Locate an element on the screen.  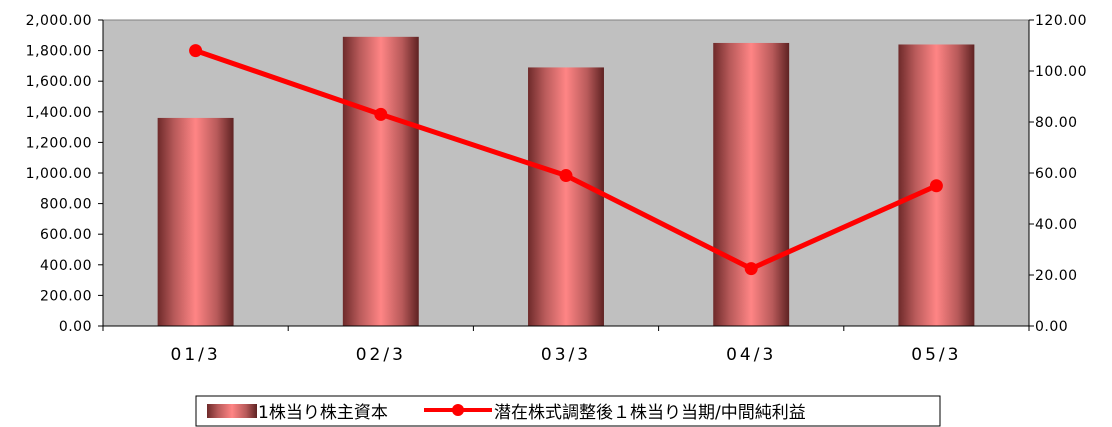
legend-bar-swatch is located at coordinates (232, 411).